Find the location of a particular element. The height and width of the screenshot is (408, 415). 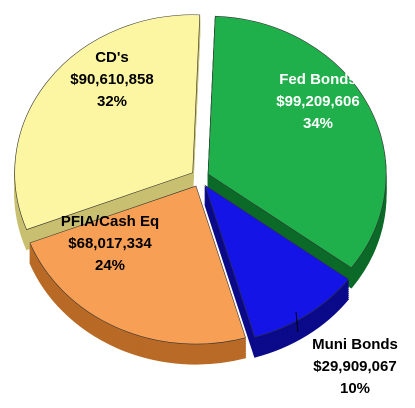

slice-percent-label: 34% is located at coordinates (318, 123).